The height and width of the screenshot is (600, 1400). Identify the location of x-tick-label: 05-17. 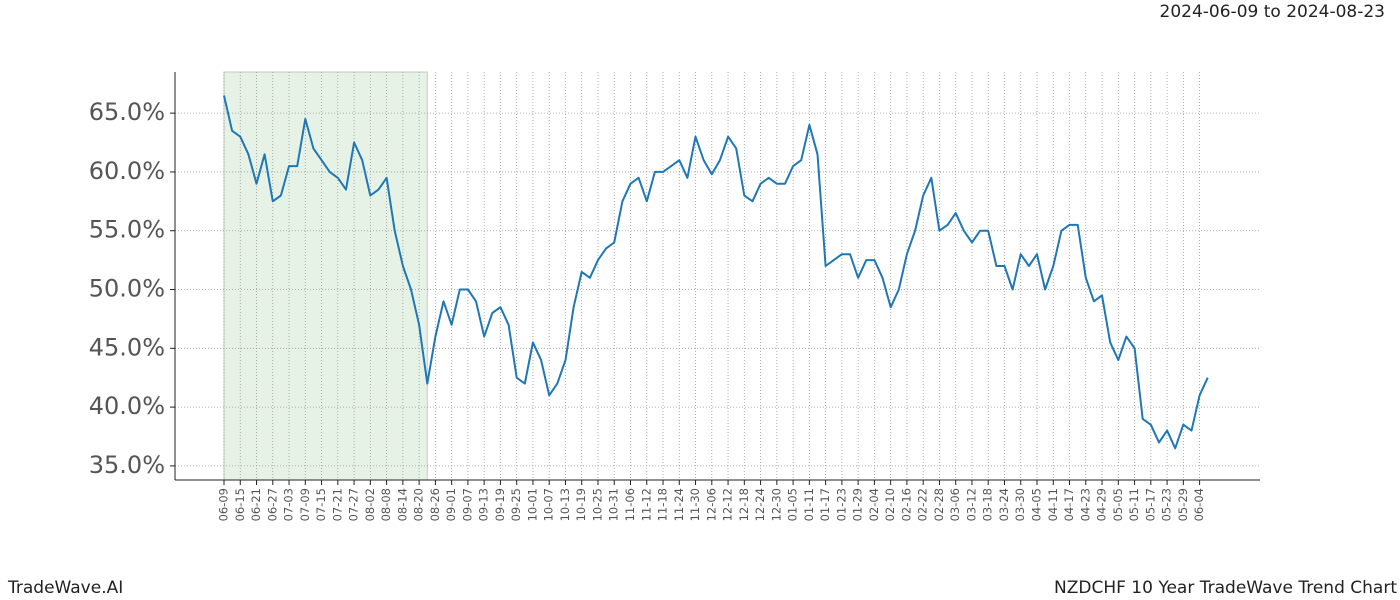
(1150, 504).